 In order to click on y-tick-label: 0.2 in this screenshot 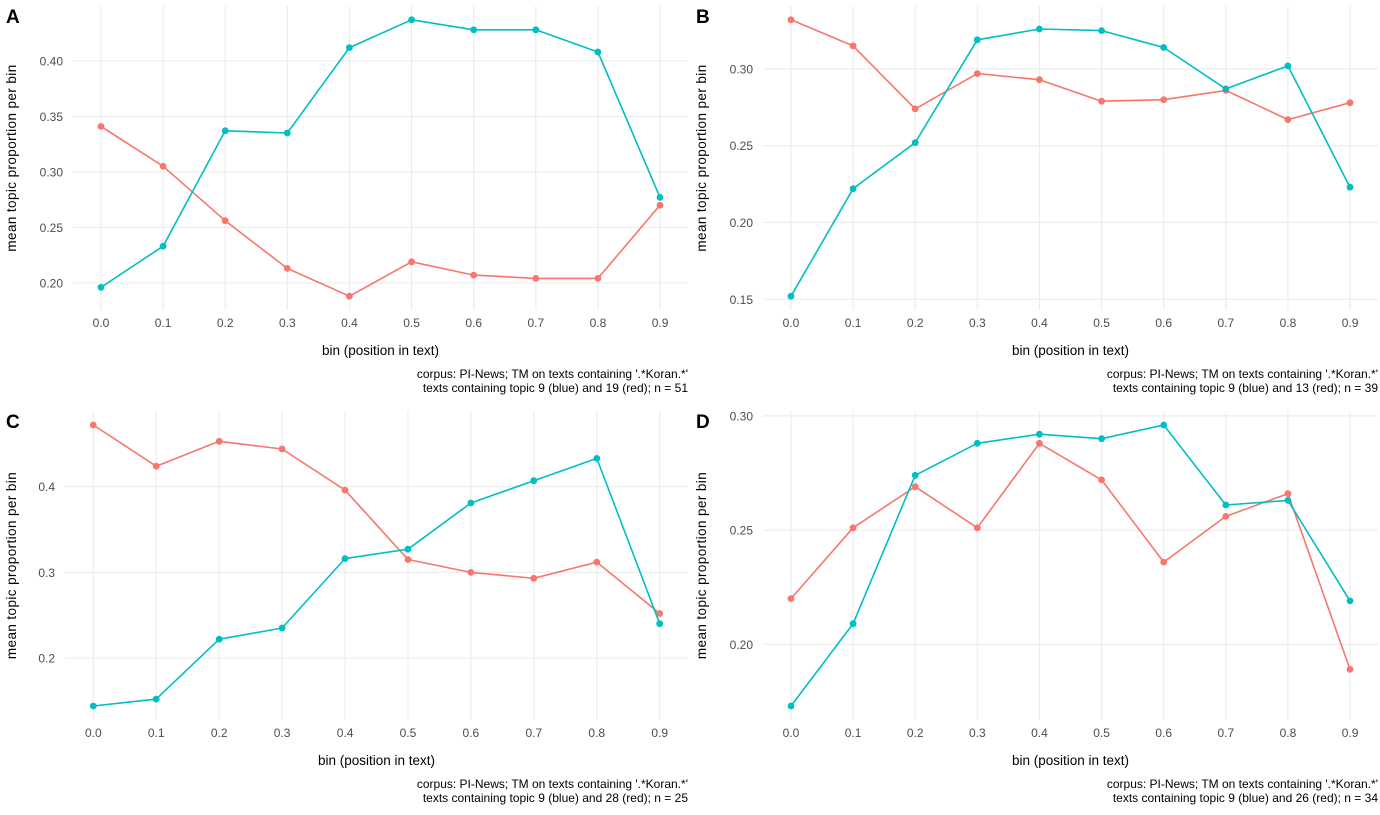, I will do `click(46, 658)`.